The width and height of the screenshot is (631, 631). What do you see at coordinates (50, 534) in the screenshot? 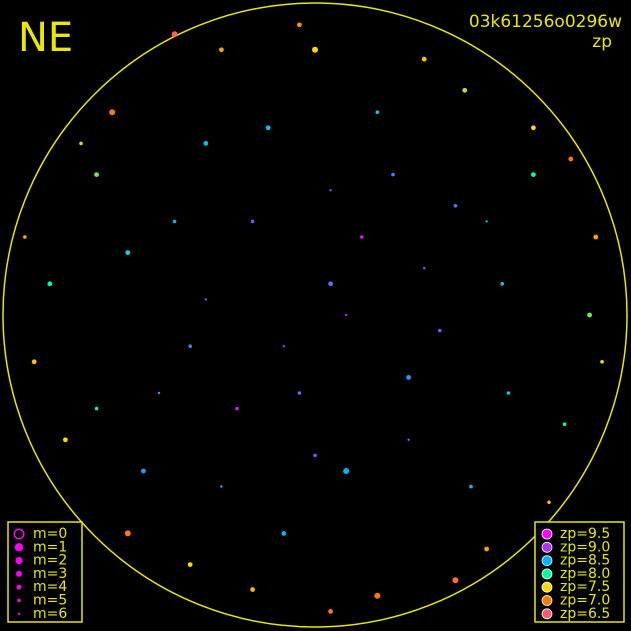
I see `m-legend-label: m=0` at bounding box center [50, 534].